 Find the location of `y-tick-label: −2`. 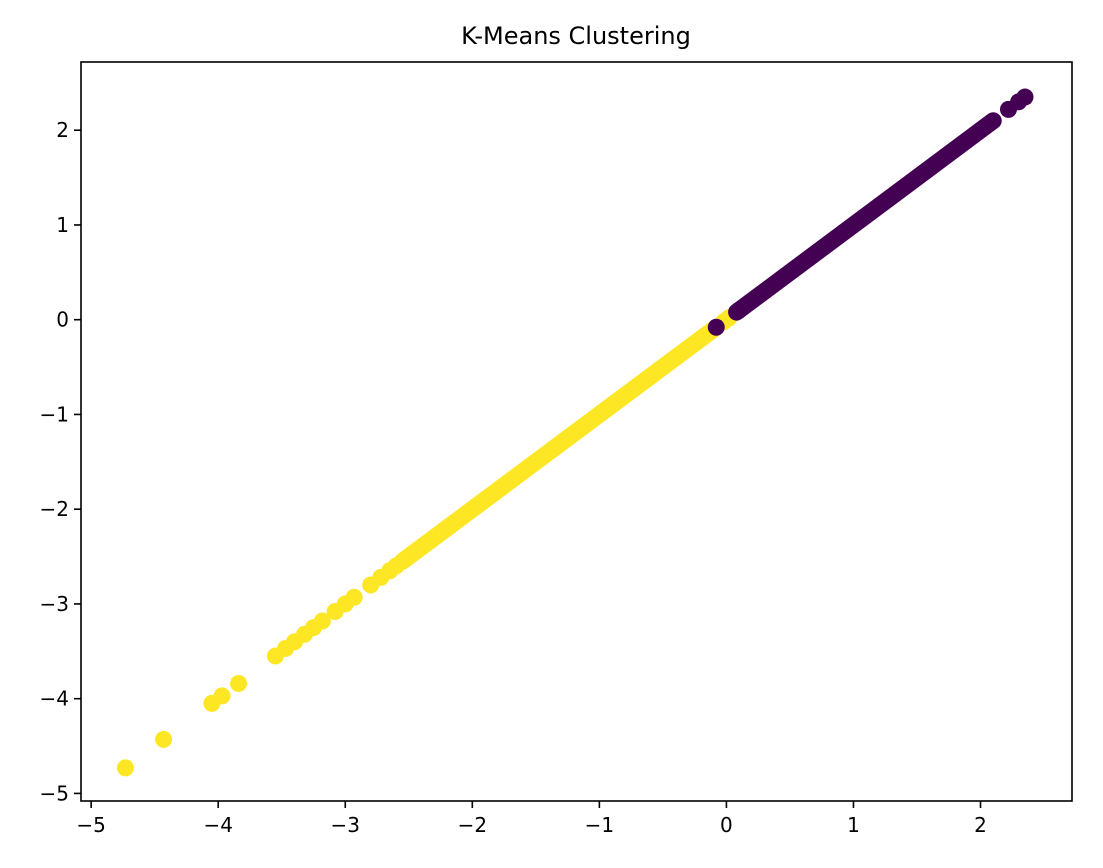

y-tick-label: −2 is located at coordinates (54, 509).